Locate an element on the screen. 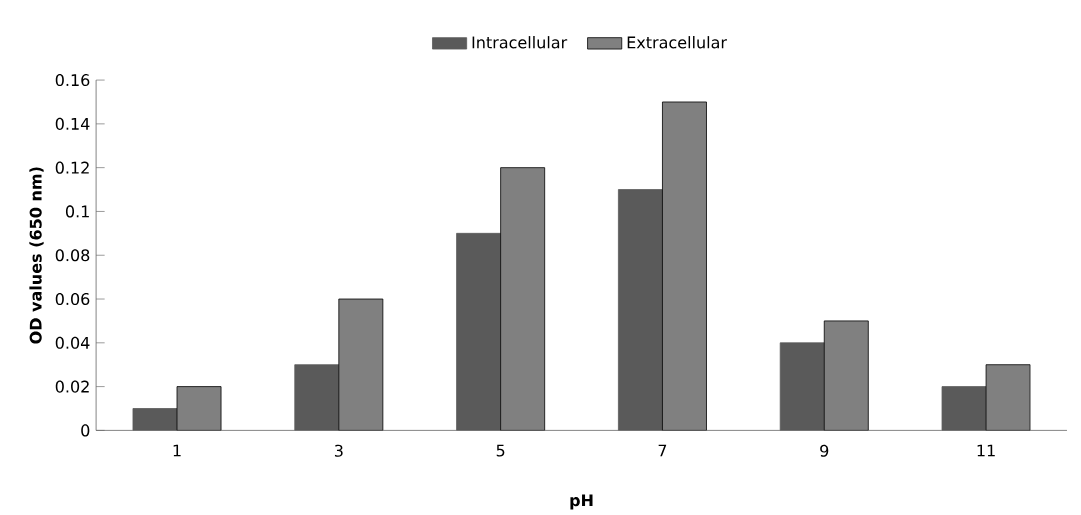 The width and height of the screenshot is (1081, 515). y-tick-label: 0.06 is located at coordinates (72, 299).